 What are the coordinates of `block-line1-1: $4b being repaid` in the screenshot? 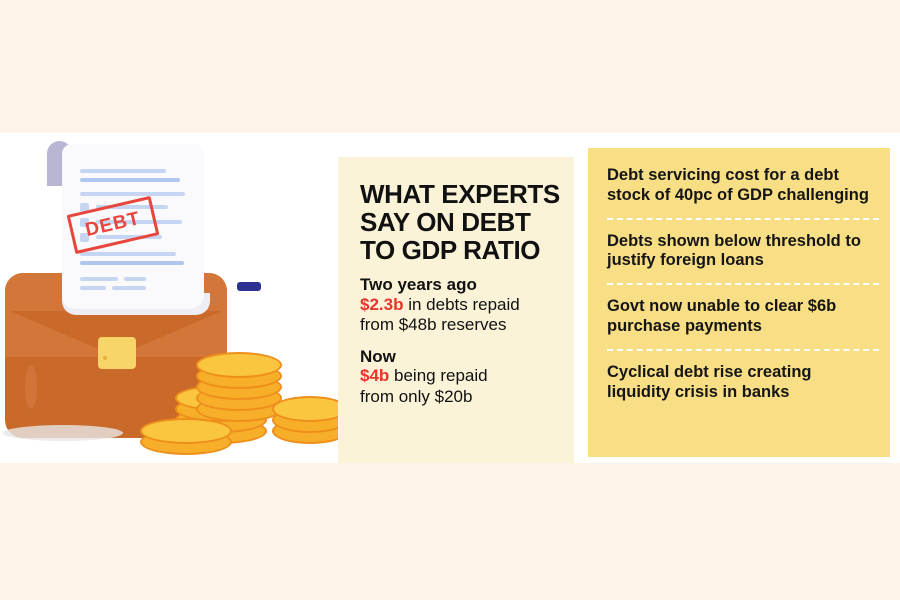 It's located at (462, 376).